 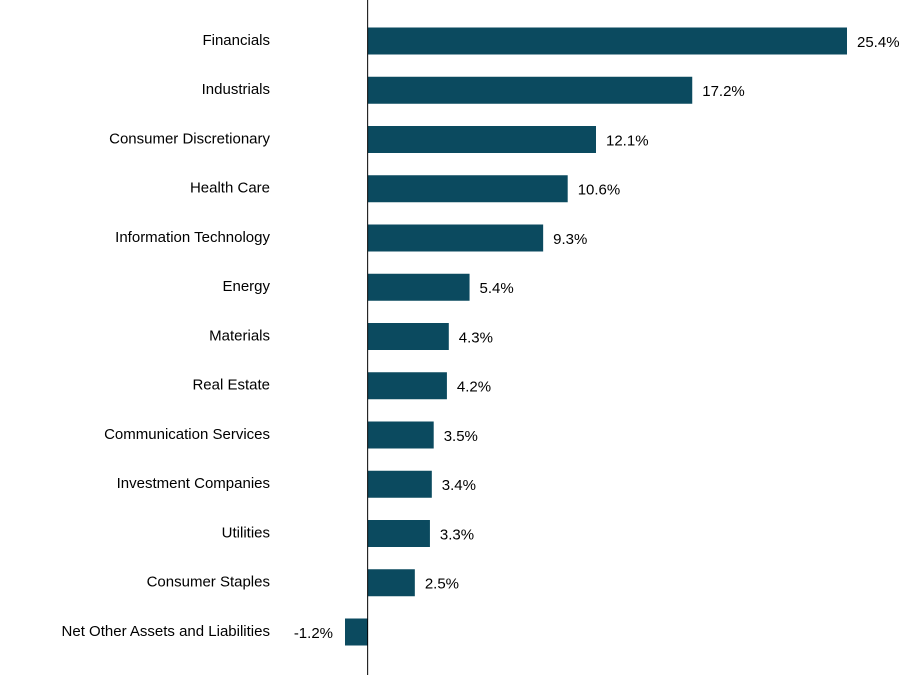 I want to click on value-label: 3.3%, so click(x=457, y=534).